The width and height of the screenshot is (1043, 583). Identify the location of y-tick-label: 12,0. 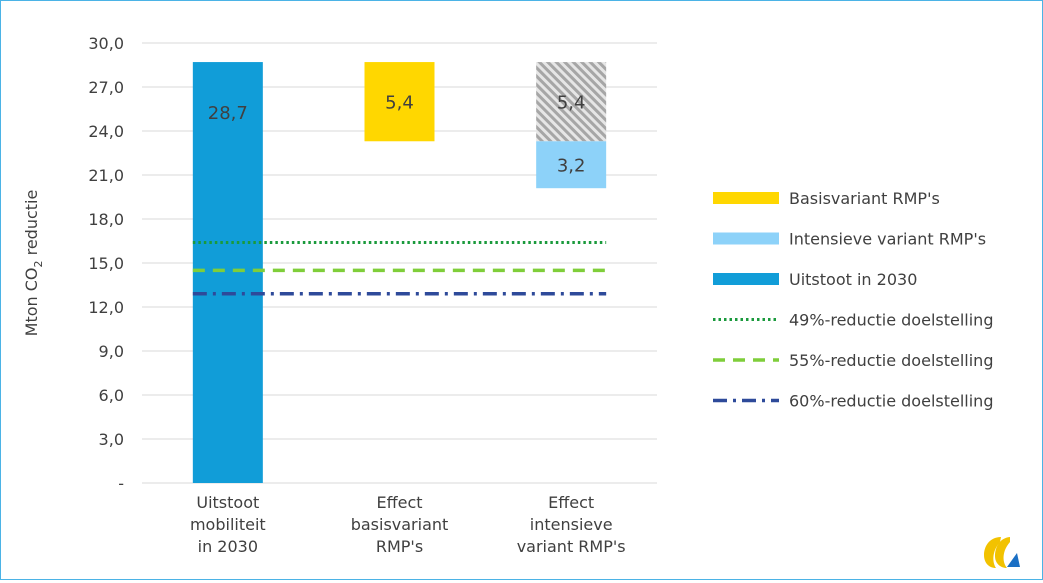
(106, 307).